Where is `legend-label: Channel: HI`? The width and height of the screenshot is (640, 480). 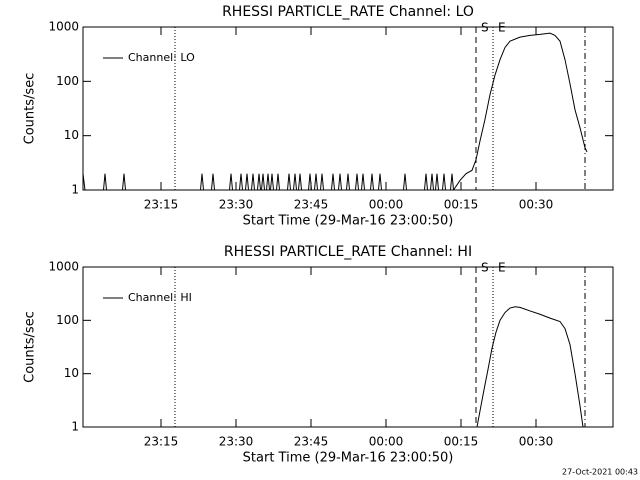
legend-label: Channel: HI is located at coordinates (160, 297).